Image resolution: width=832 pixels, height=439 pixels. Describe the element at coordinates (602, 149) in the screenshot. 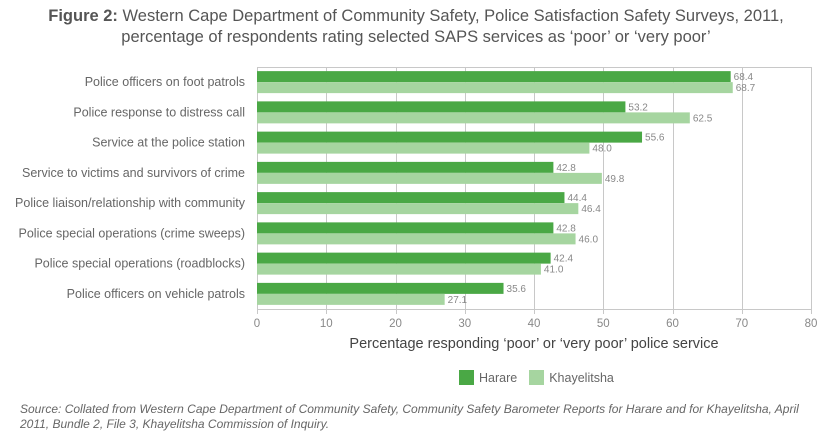

I see `value-label-khayelitsha: 48.0` at that location.